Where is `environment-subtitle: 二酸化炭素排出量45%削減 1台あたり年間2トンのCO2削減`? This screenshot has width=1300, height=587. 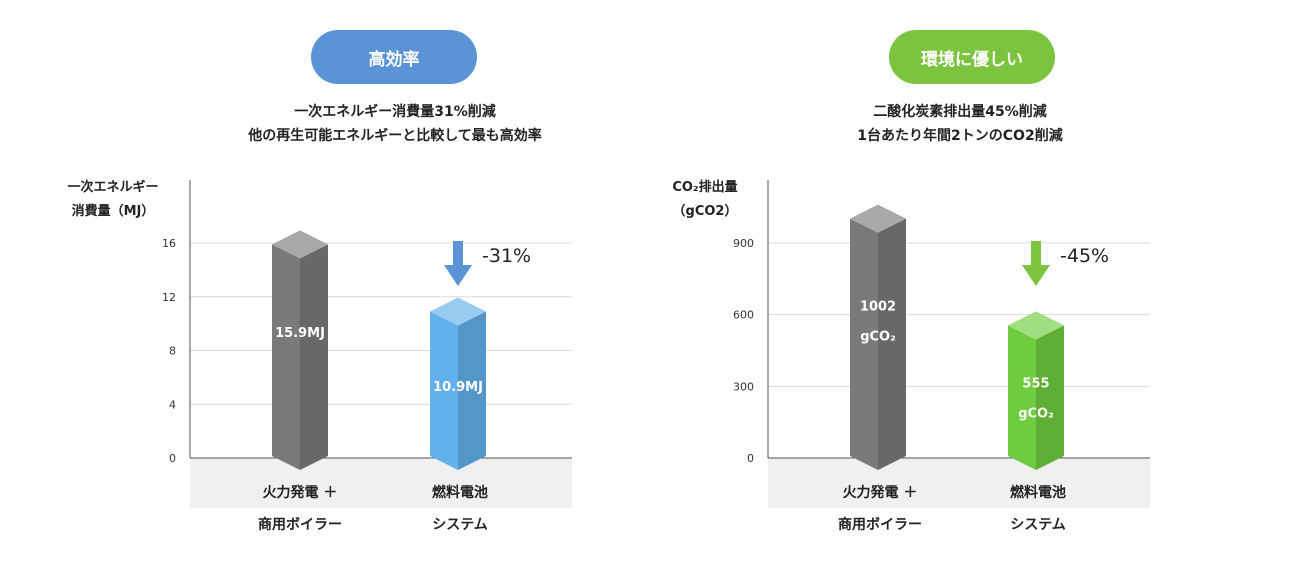 environment-subtitle: 二酸化炭素排出量45%削減 1台あたり年間2トンのCO2削減 is located at coordinates (960, 124).